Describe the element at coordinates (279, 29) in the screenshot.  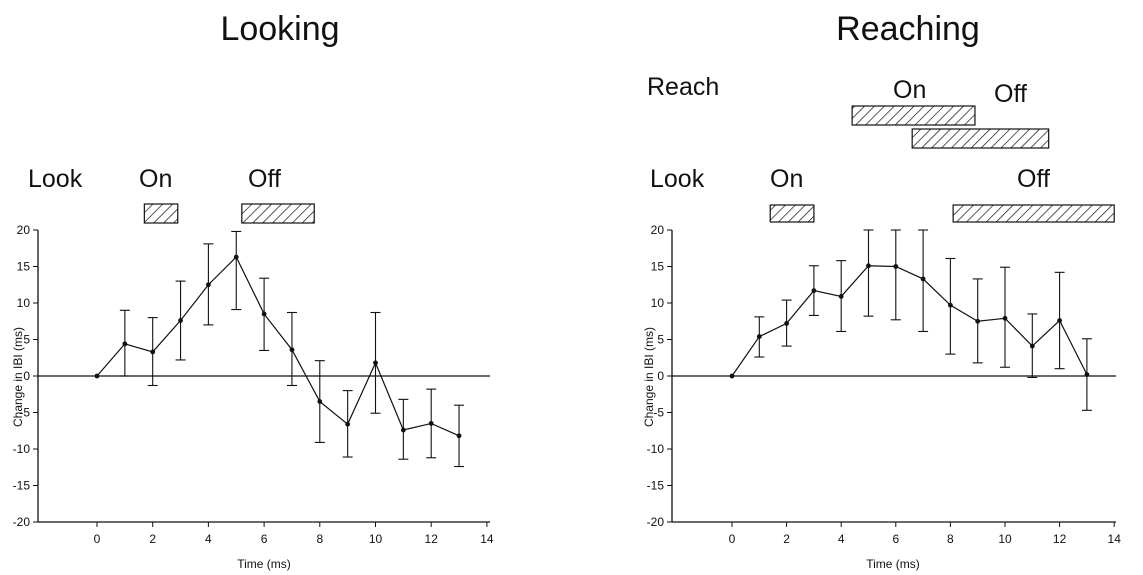
I see `chart-title: Looking` at that location.